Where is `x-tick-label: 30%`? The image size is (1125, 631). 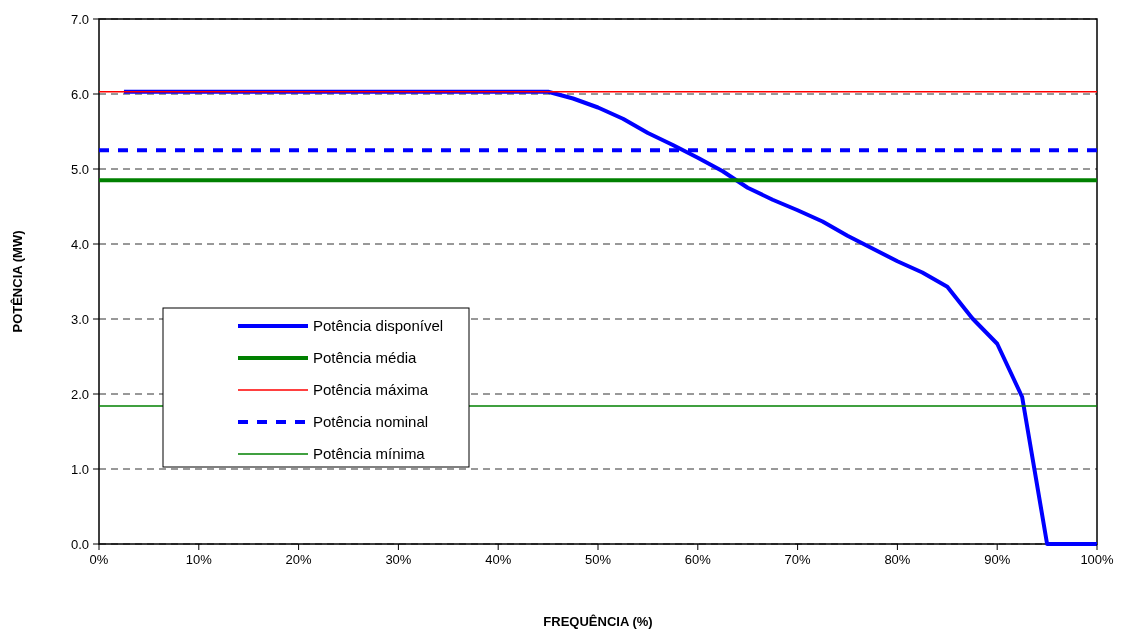 x-tick-label: 30% is located at coordinates (398, 559).